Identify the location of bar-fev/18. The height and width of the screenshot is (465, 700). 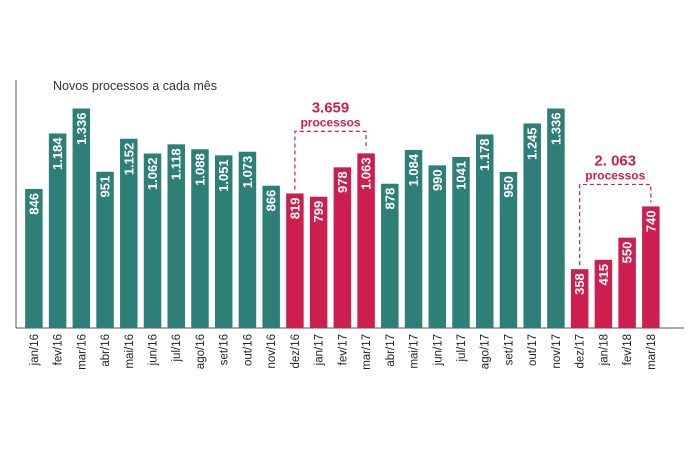
(627, 282).